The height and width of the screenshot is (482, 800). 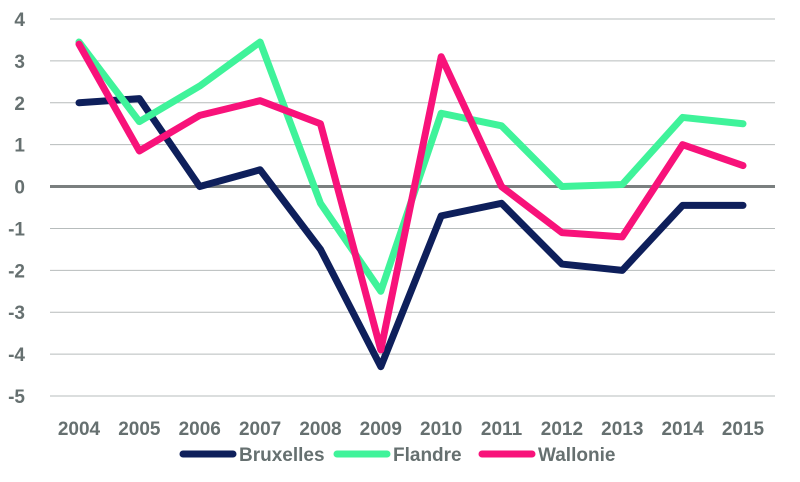 I want to click on legend-label-wallonie: Wallonie, so click(x=576, y=455).